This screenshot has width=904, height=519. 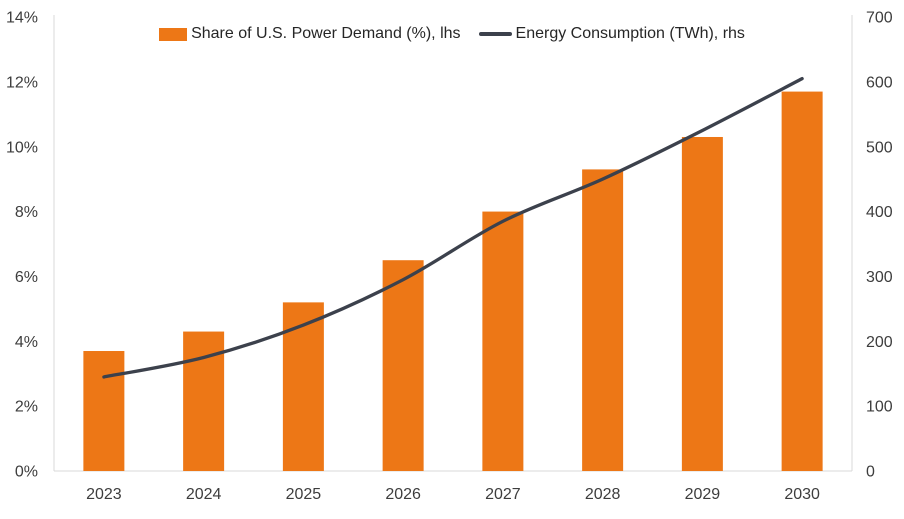 What do you see at coordinates (879, 82) in the screenshot?
I see `right-axis-tick: 600` at bounding box center [879, 82].